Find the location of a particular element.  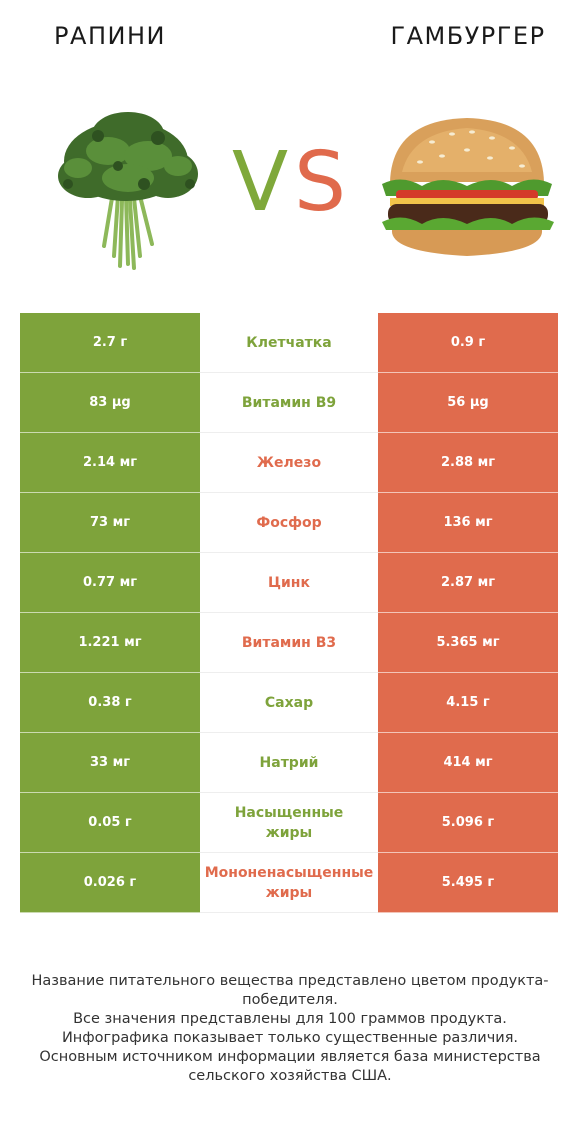

left-value-cell: 33 мг is located at coordinates (110, 763).